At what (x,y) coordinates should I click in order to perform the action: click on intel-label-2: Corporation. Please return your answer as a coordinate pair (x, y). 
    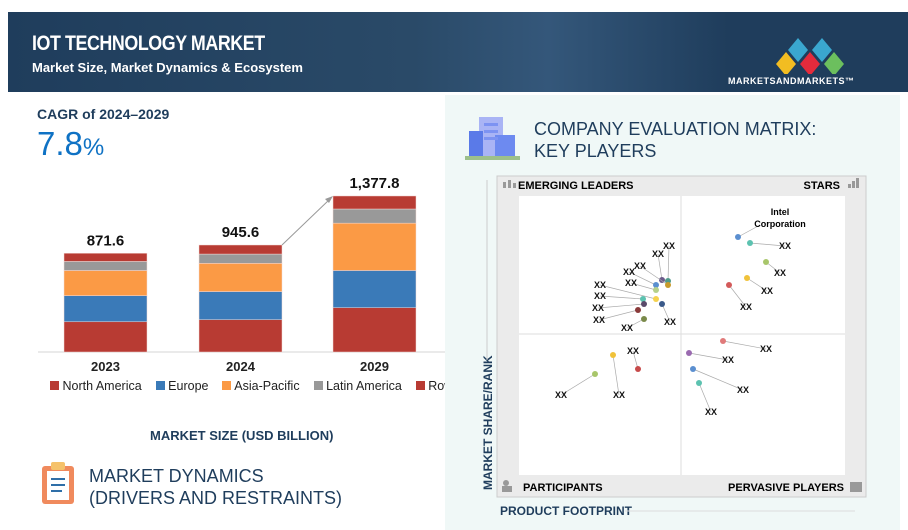
    Looking at the image, I should click on (780, 224).